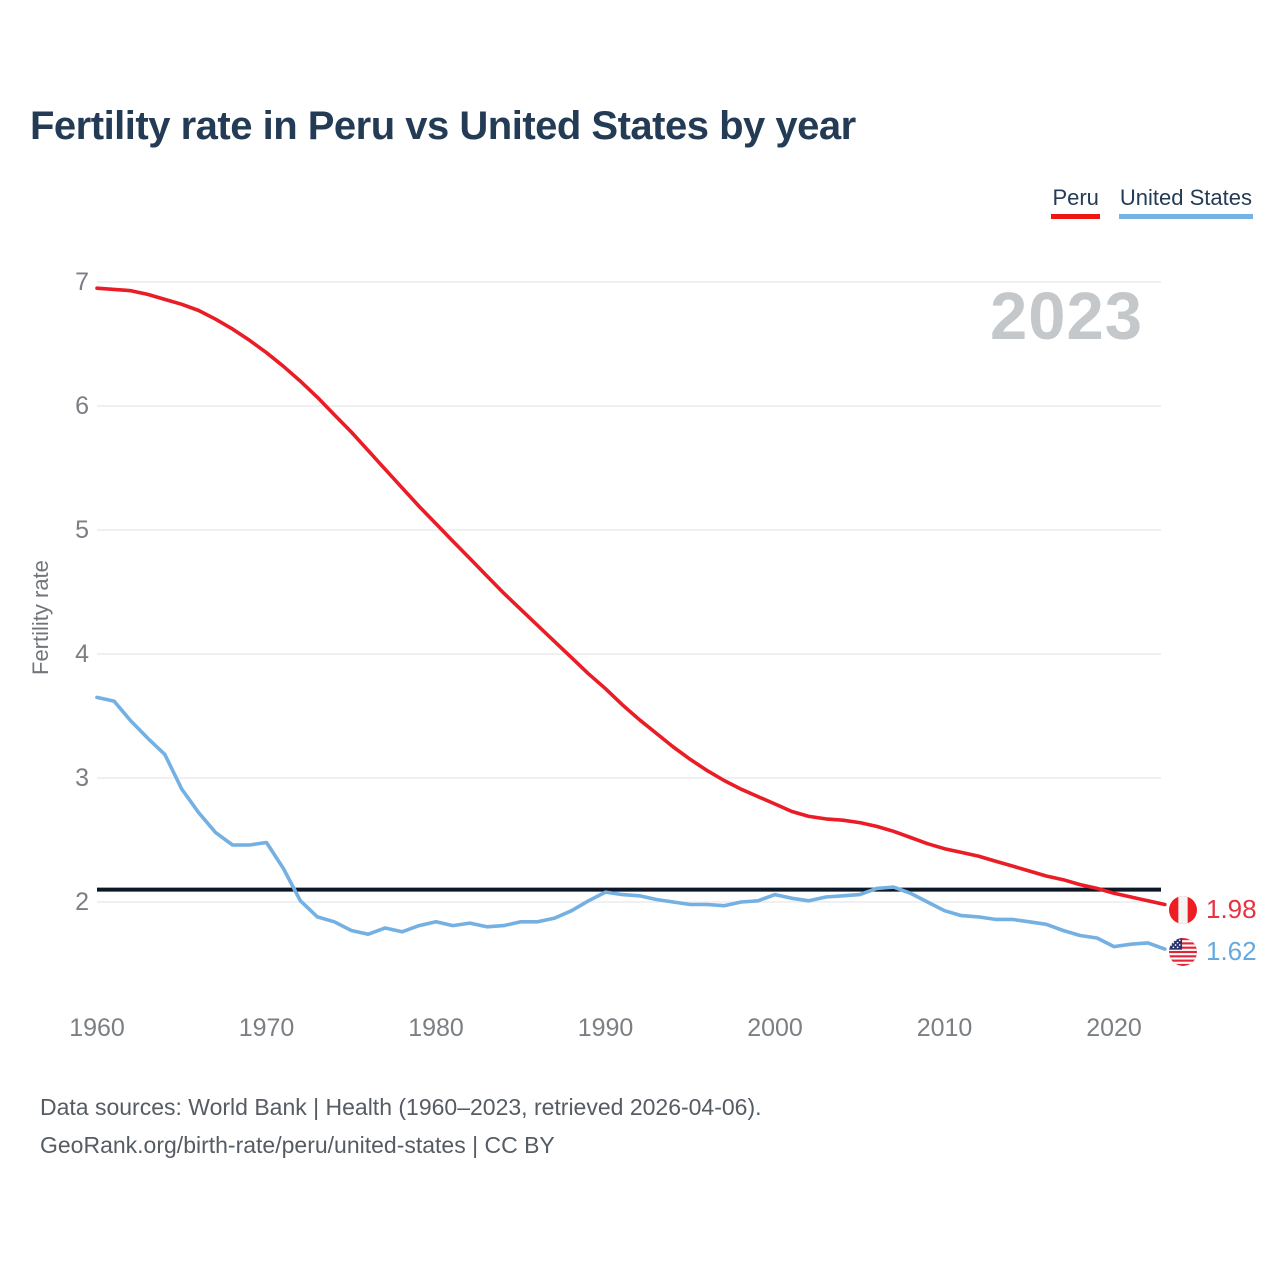 The image size is (1280, 1280). I want to click on peru-end-value: 1.98, so click(1231, 909).